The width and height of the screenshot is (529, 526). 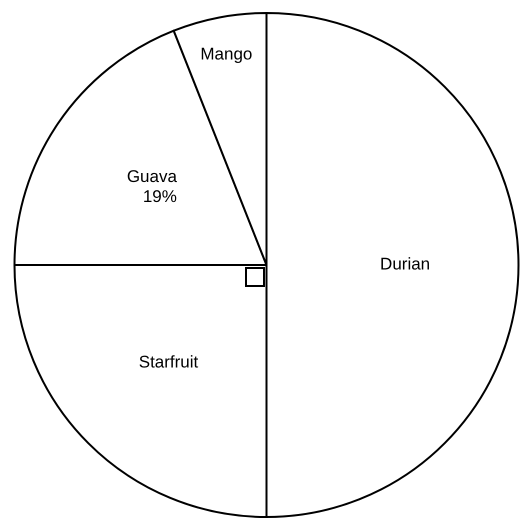 I want to click on slice-label: Durian, so click(x=405, y=264).